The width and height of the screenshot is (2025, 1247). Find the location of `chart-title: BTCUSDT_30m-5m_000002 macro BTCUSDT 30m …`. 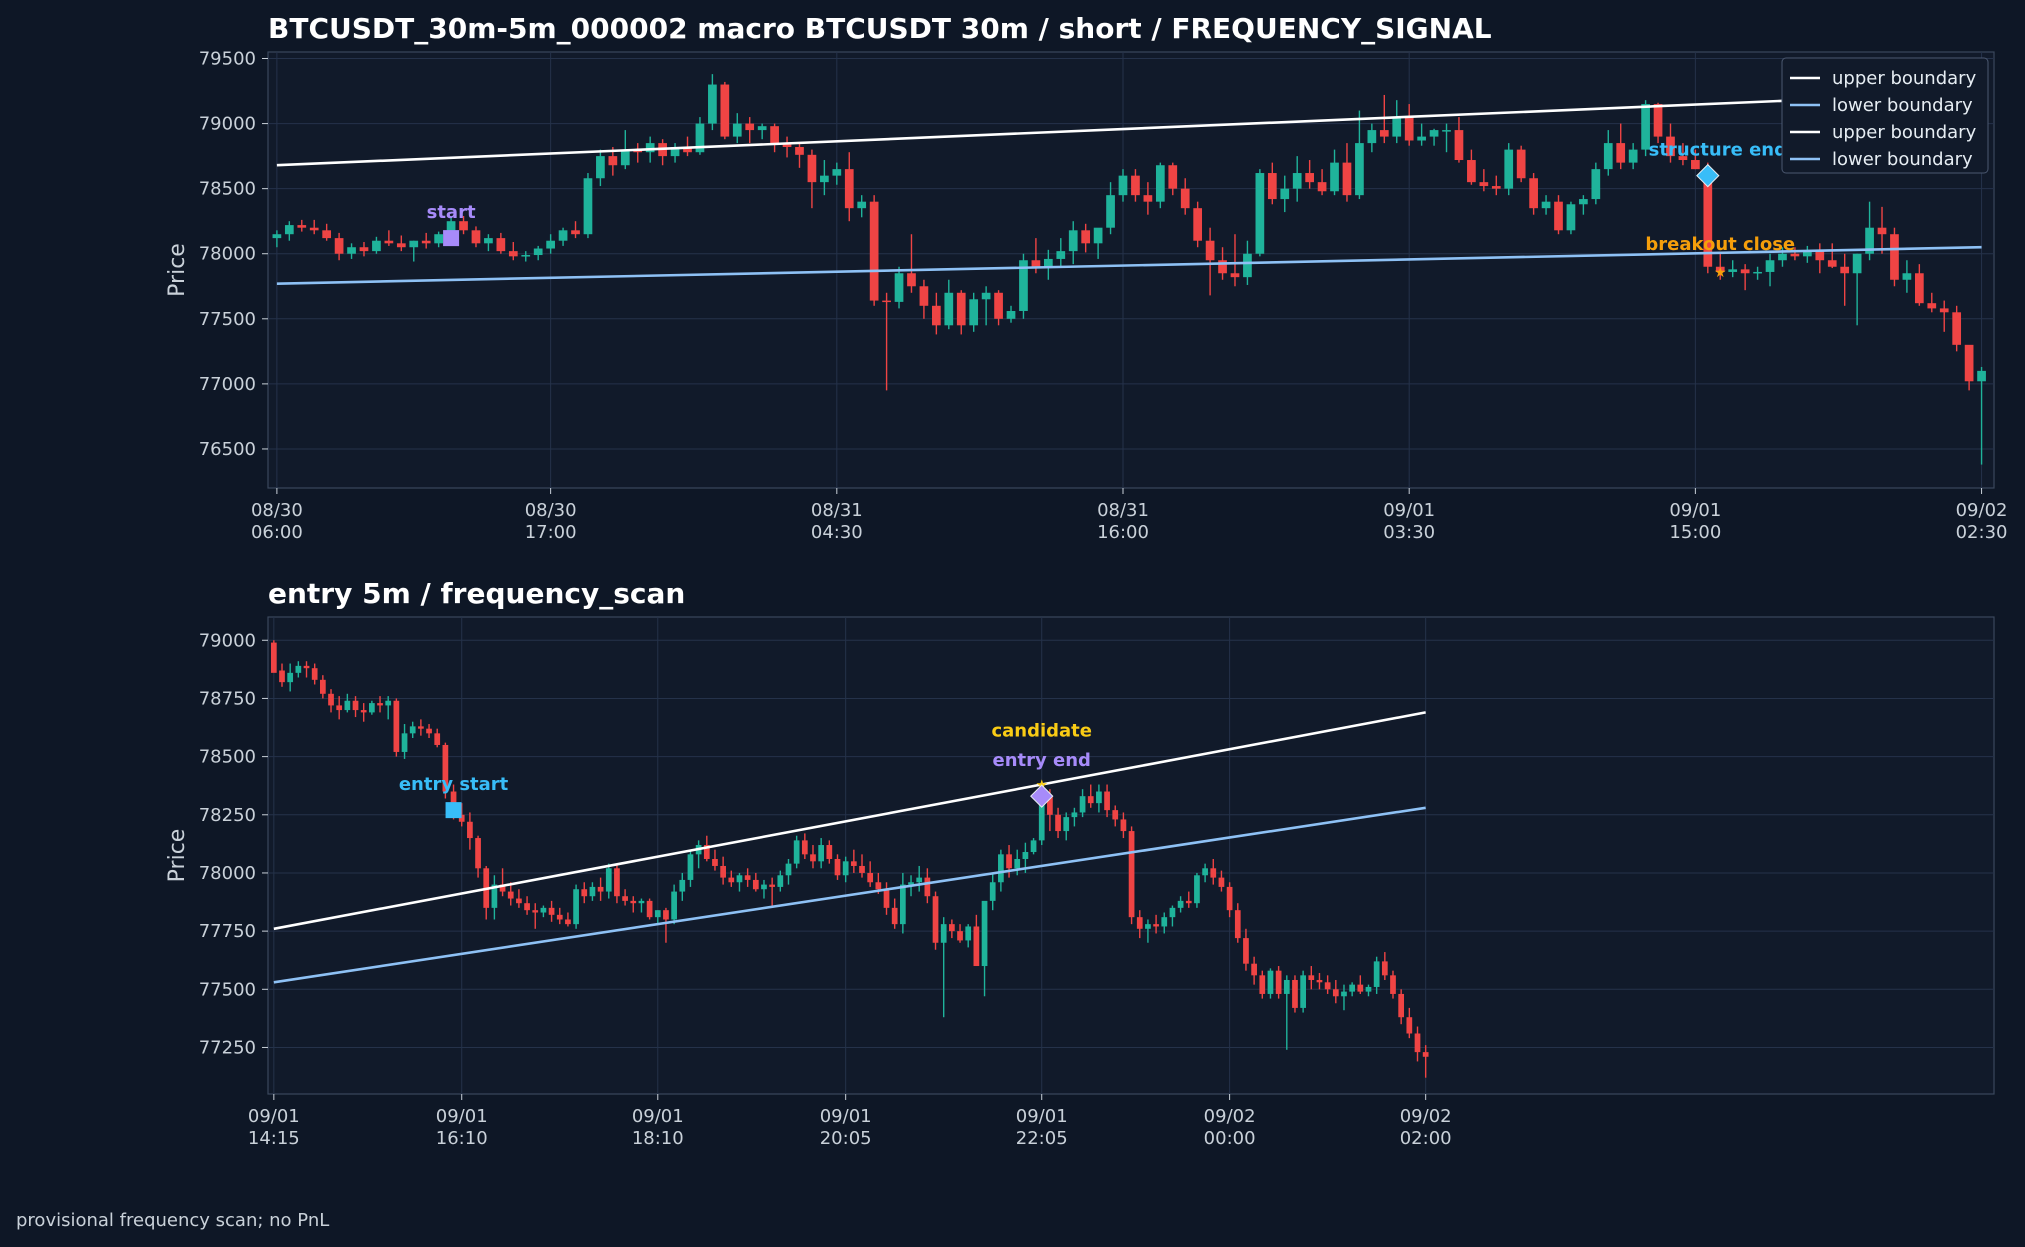

chart-title: BTCUSDT_30m-5m_000002 macro BTCUSDT 30m … is located at coordinates (880, 28).